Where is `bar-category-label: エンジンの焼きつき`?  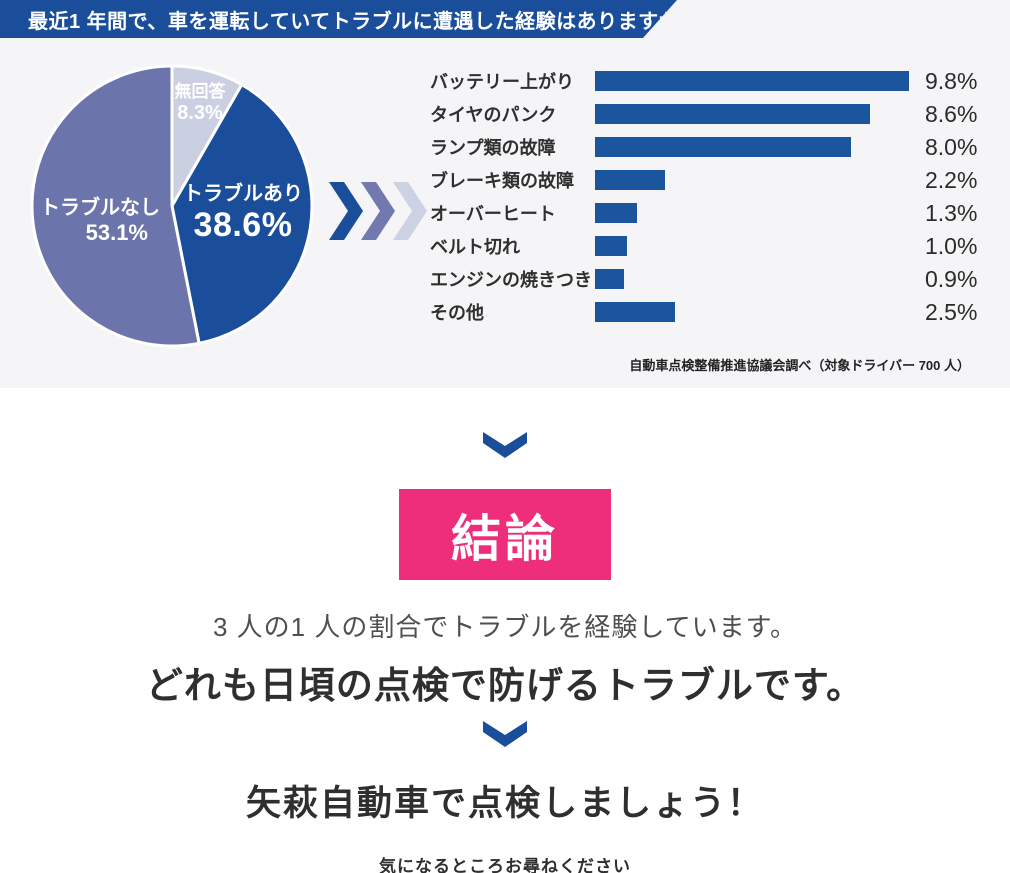 bar-category-label: エンジンの焼きつき is located at coordinates (511, 280).